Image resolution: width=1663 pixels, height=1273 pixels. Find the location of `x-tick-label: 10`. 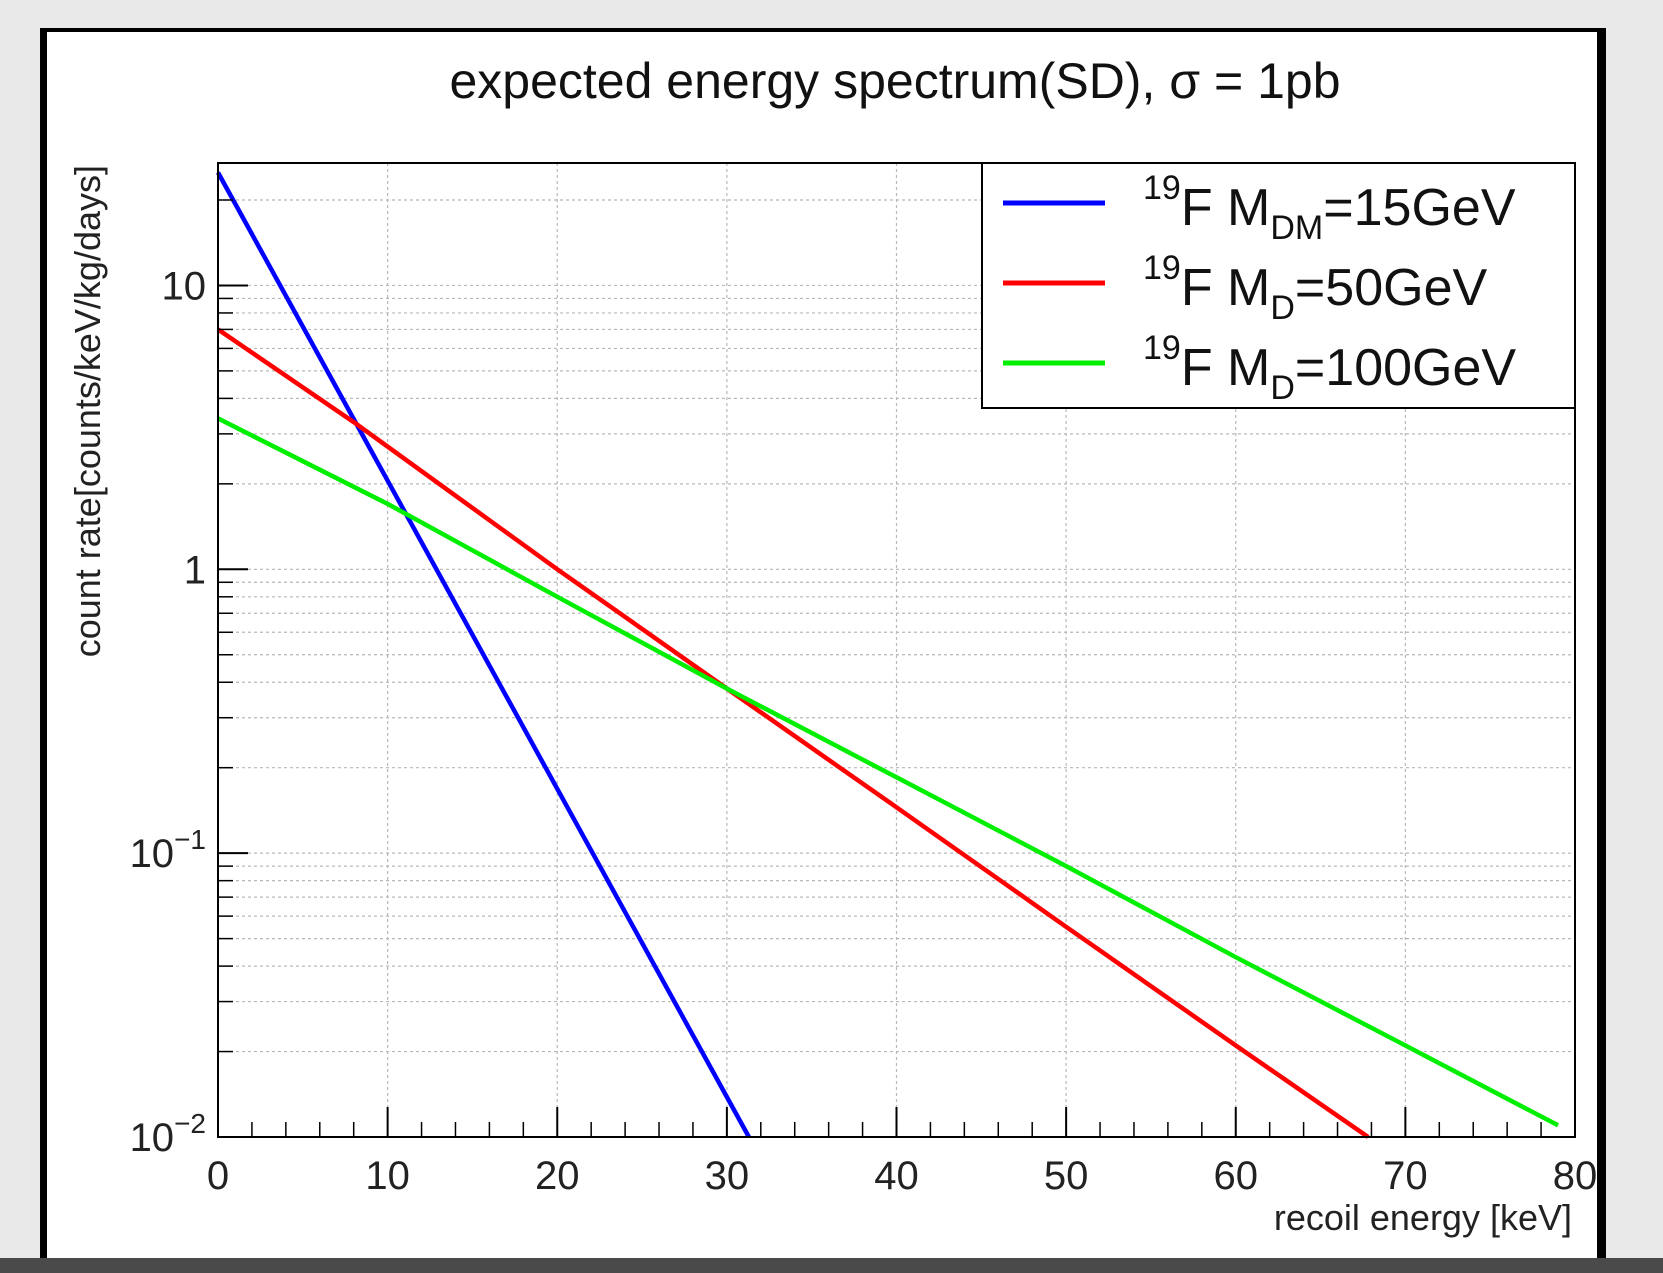

x-tick-label: 10 is located at coordinates (387, 1176).